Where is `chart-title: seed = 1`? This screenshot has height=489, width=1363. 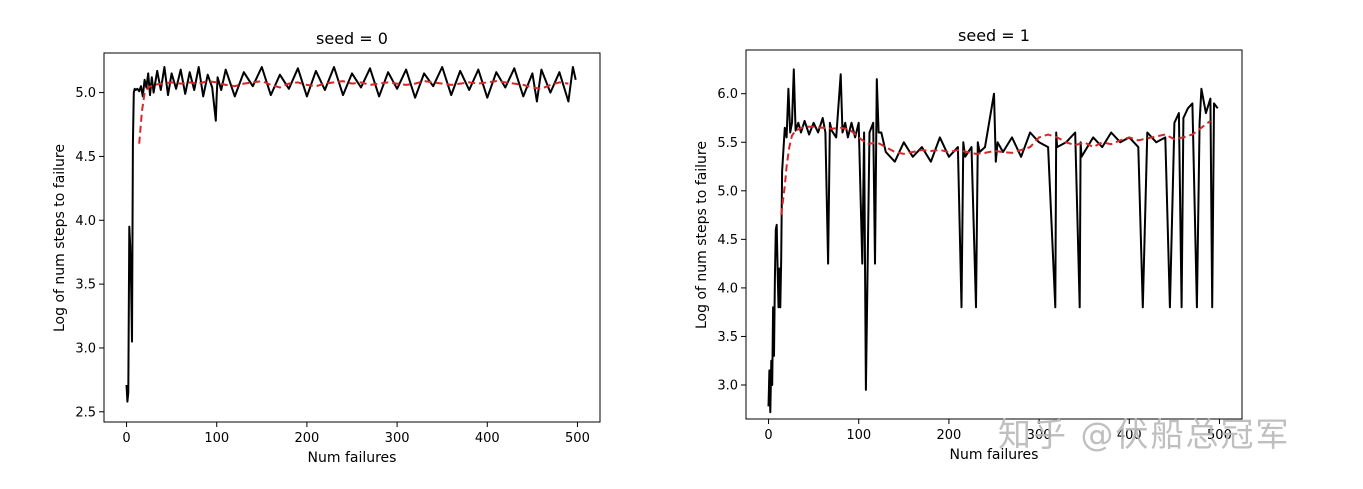 chart-title: seed = 1 is located at coordinates (994, 35).